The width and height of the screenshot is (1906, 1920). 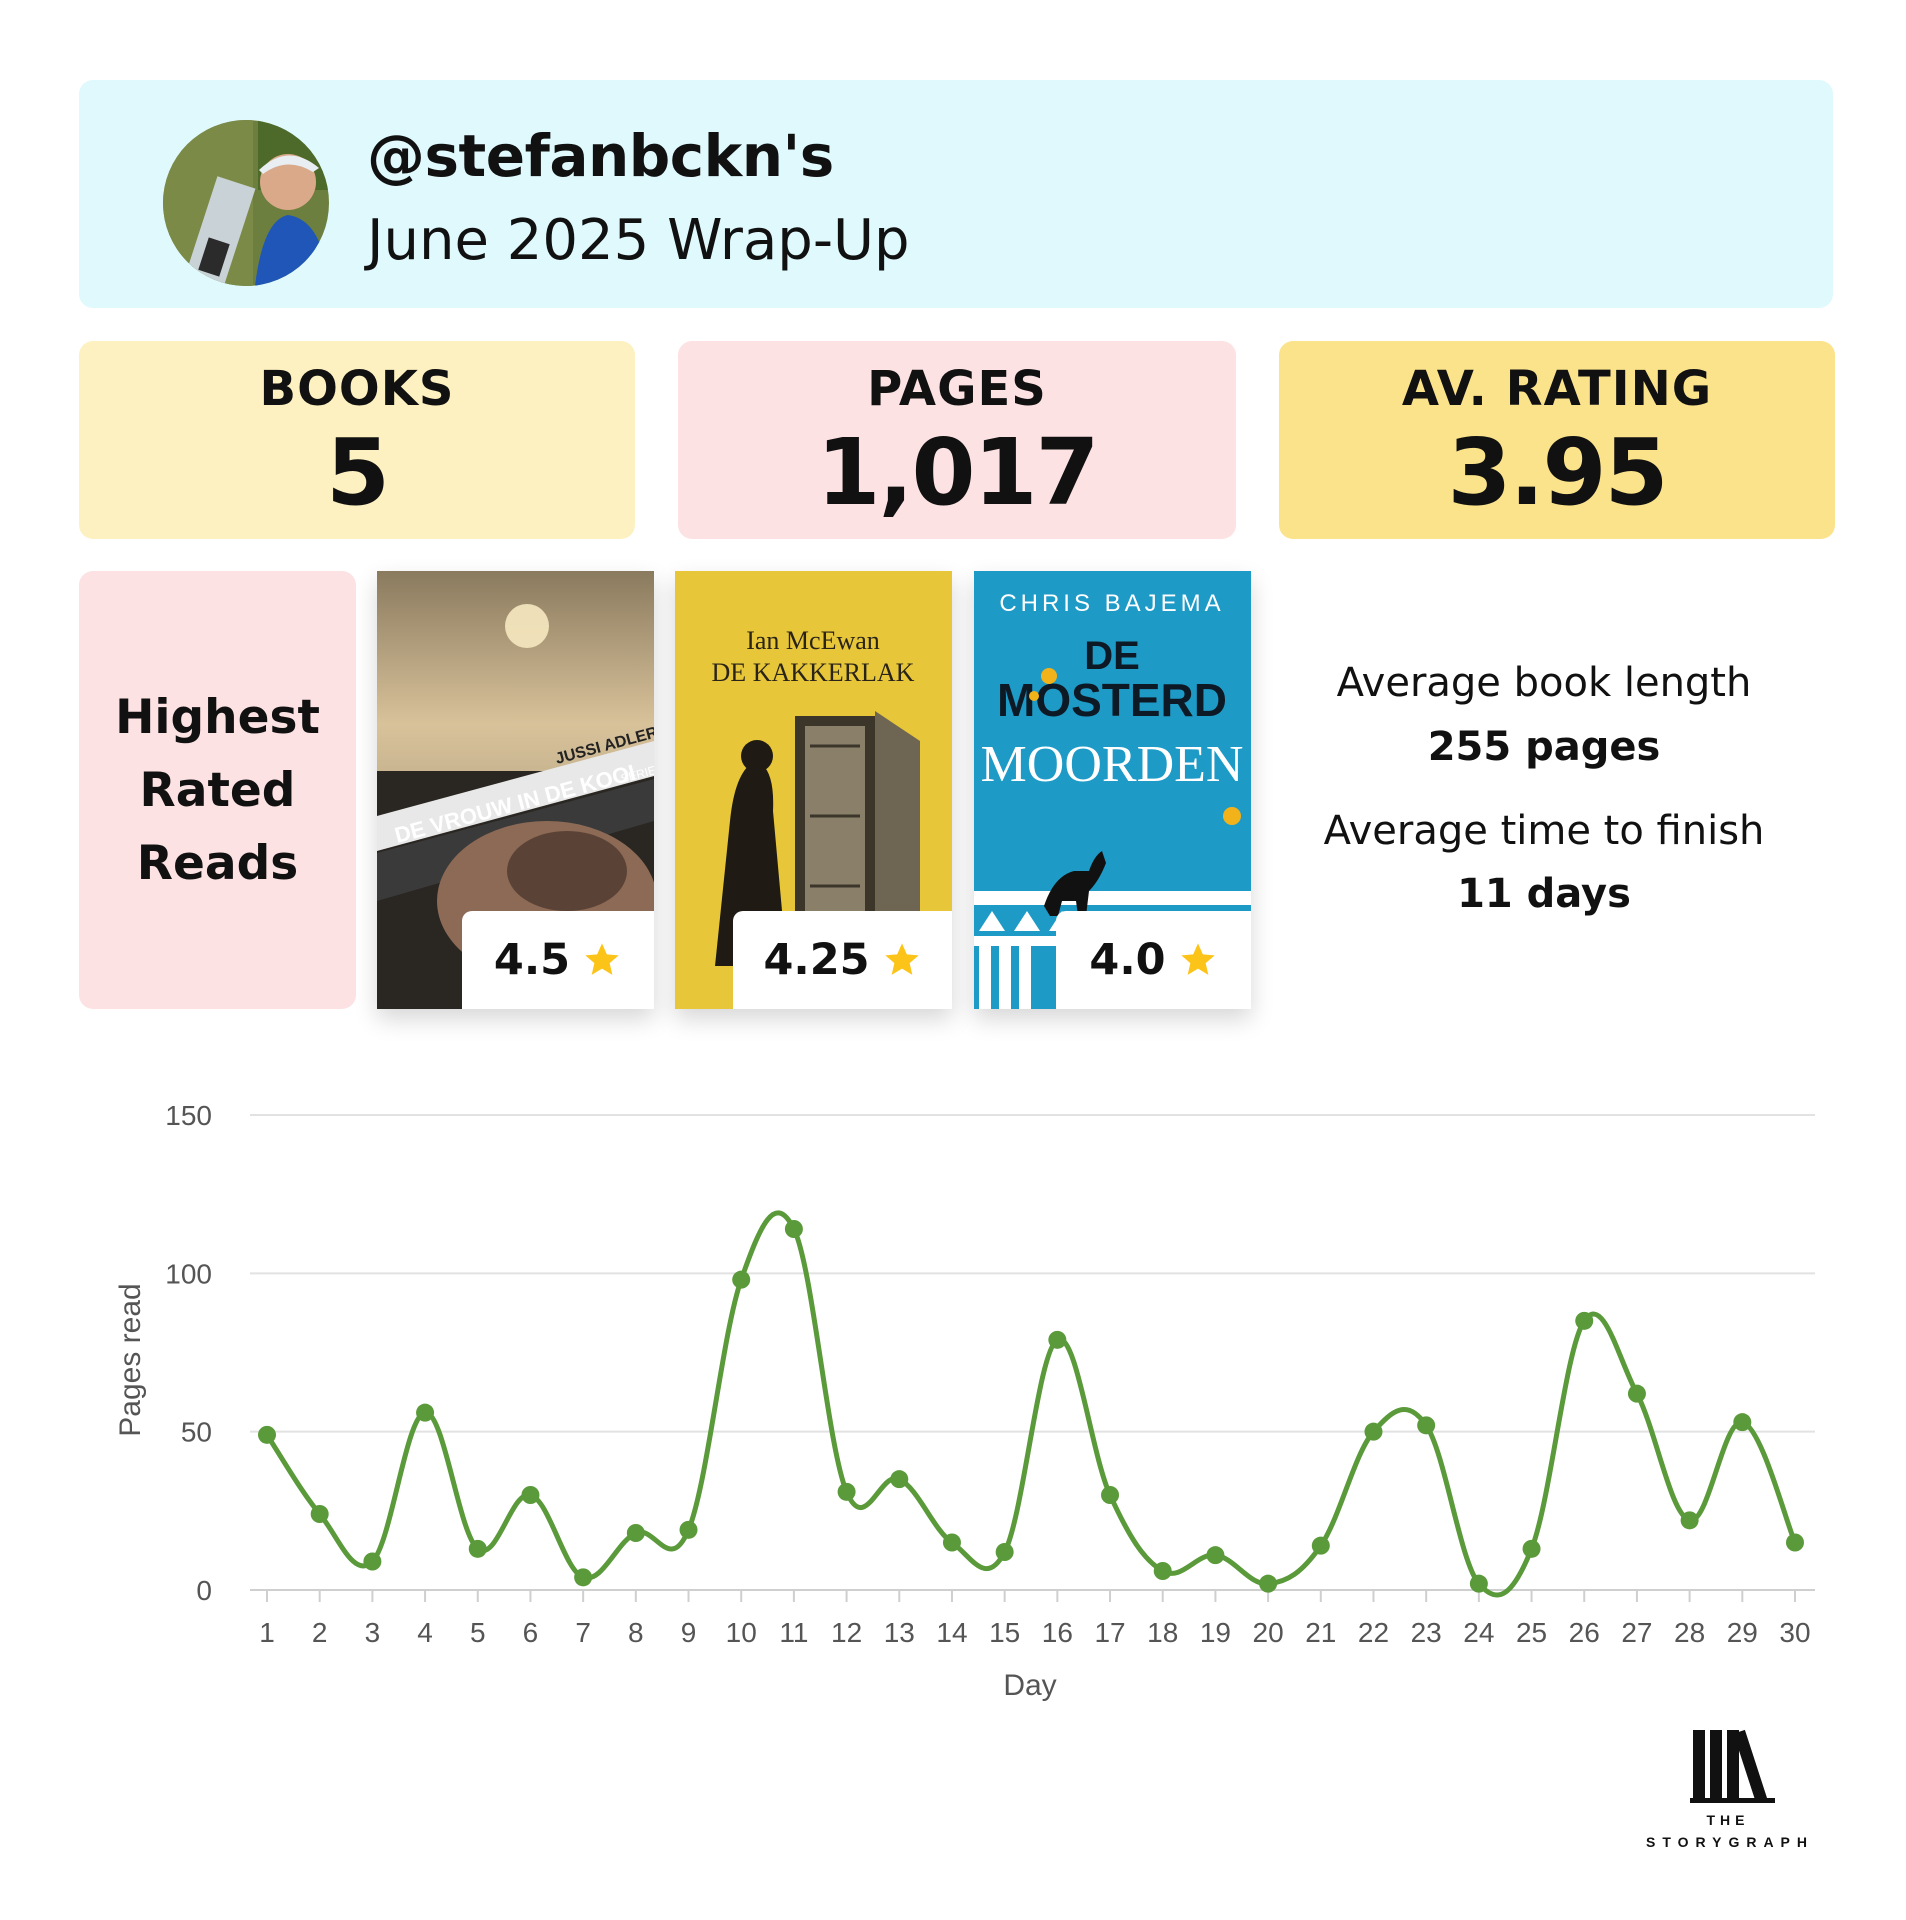 I want to click on avatar-photo, so click(x=246, y=203).